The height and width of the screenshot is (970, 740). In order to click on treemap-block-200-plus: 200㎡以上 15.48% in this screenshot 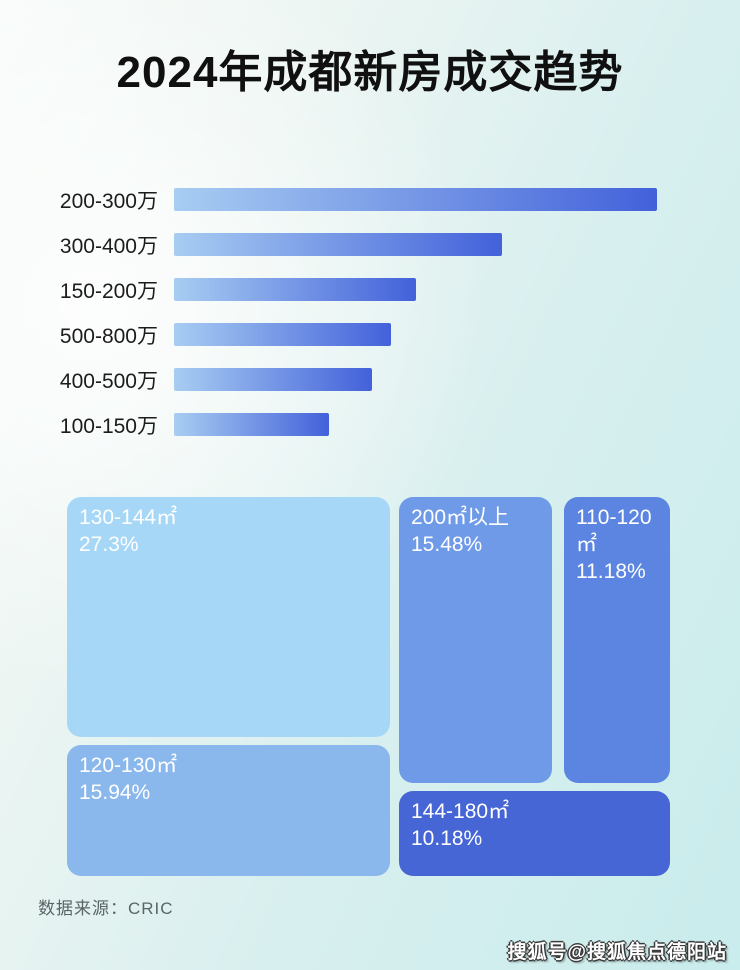, I will do `click(475, 640)`.